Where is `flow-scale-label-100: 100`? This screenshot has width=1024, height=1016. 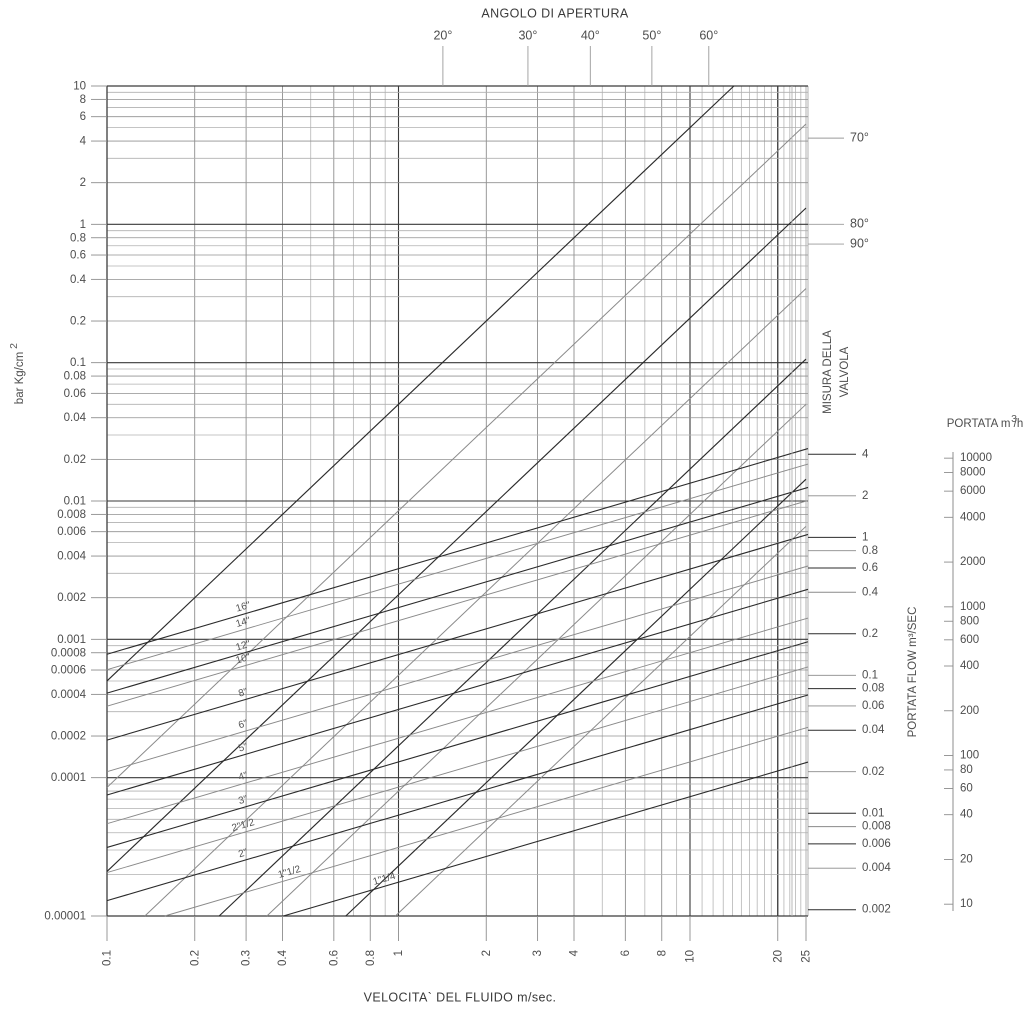 flow-scale-label-100: 100 is located at coordinates (969, 756).